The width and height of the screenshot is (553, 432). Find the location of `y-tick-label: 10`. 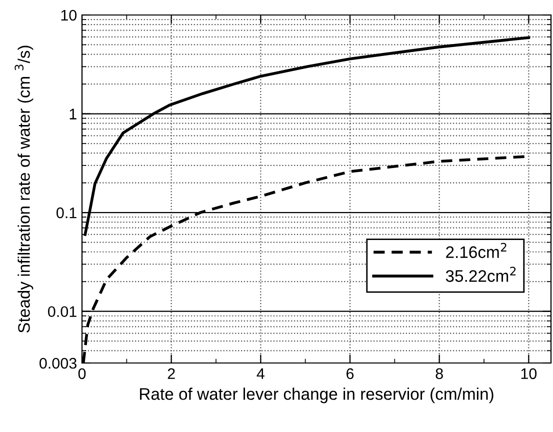

y-tick-label: 10 is located at coordinates (69, 15).